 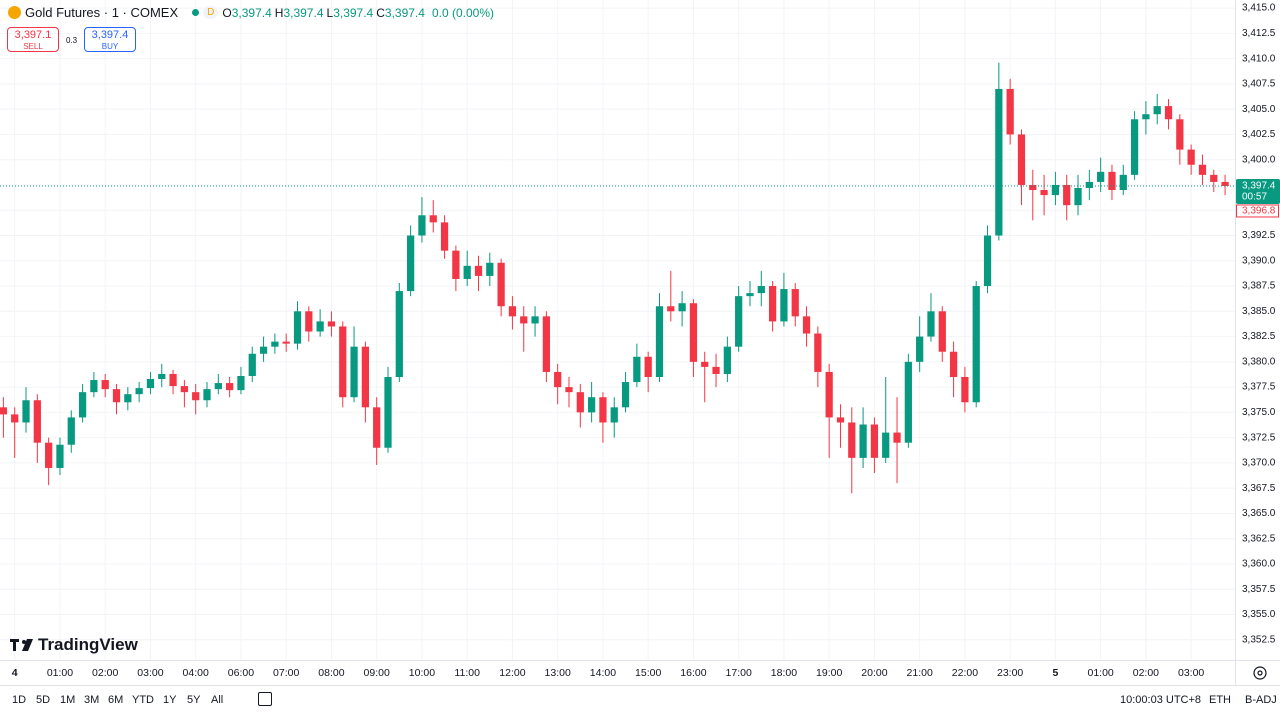 I want to click on x-tick-label: 5, so click(x=1055, y=673).